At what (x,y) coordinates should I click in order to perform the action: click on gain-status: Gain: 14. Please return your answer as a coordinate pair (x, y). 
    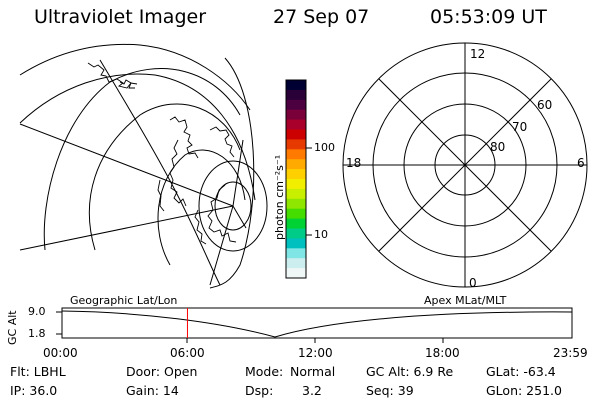
    Looking at the image, I should click on (152, 390).